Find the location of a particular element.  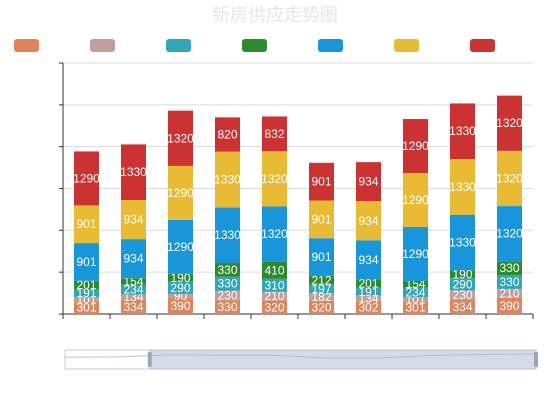

data-label-1-3: 191 is located at coordinates (86, 293).